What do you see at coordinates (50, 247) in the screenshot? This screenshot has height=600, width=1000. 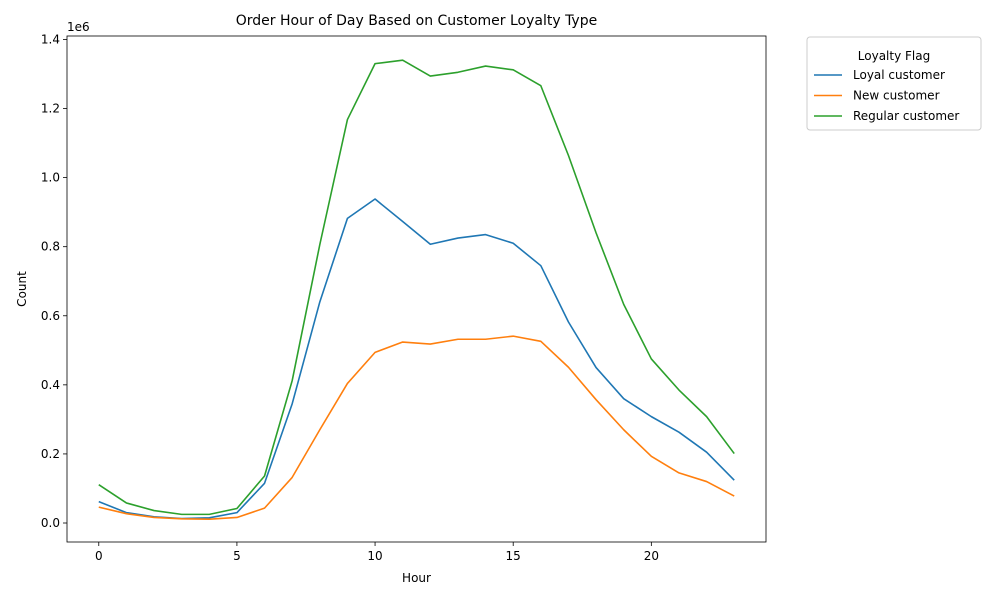 I see `y-tick-label: 0.8` at bounding box center [50, 247].